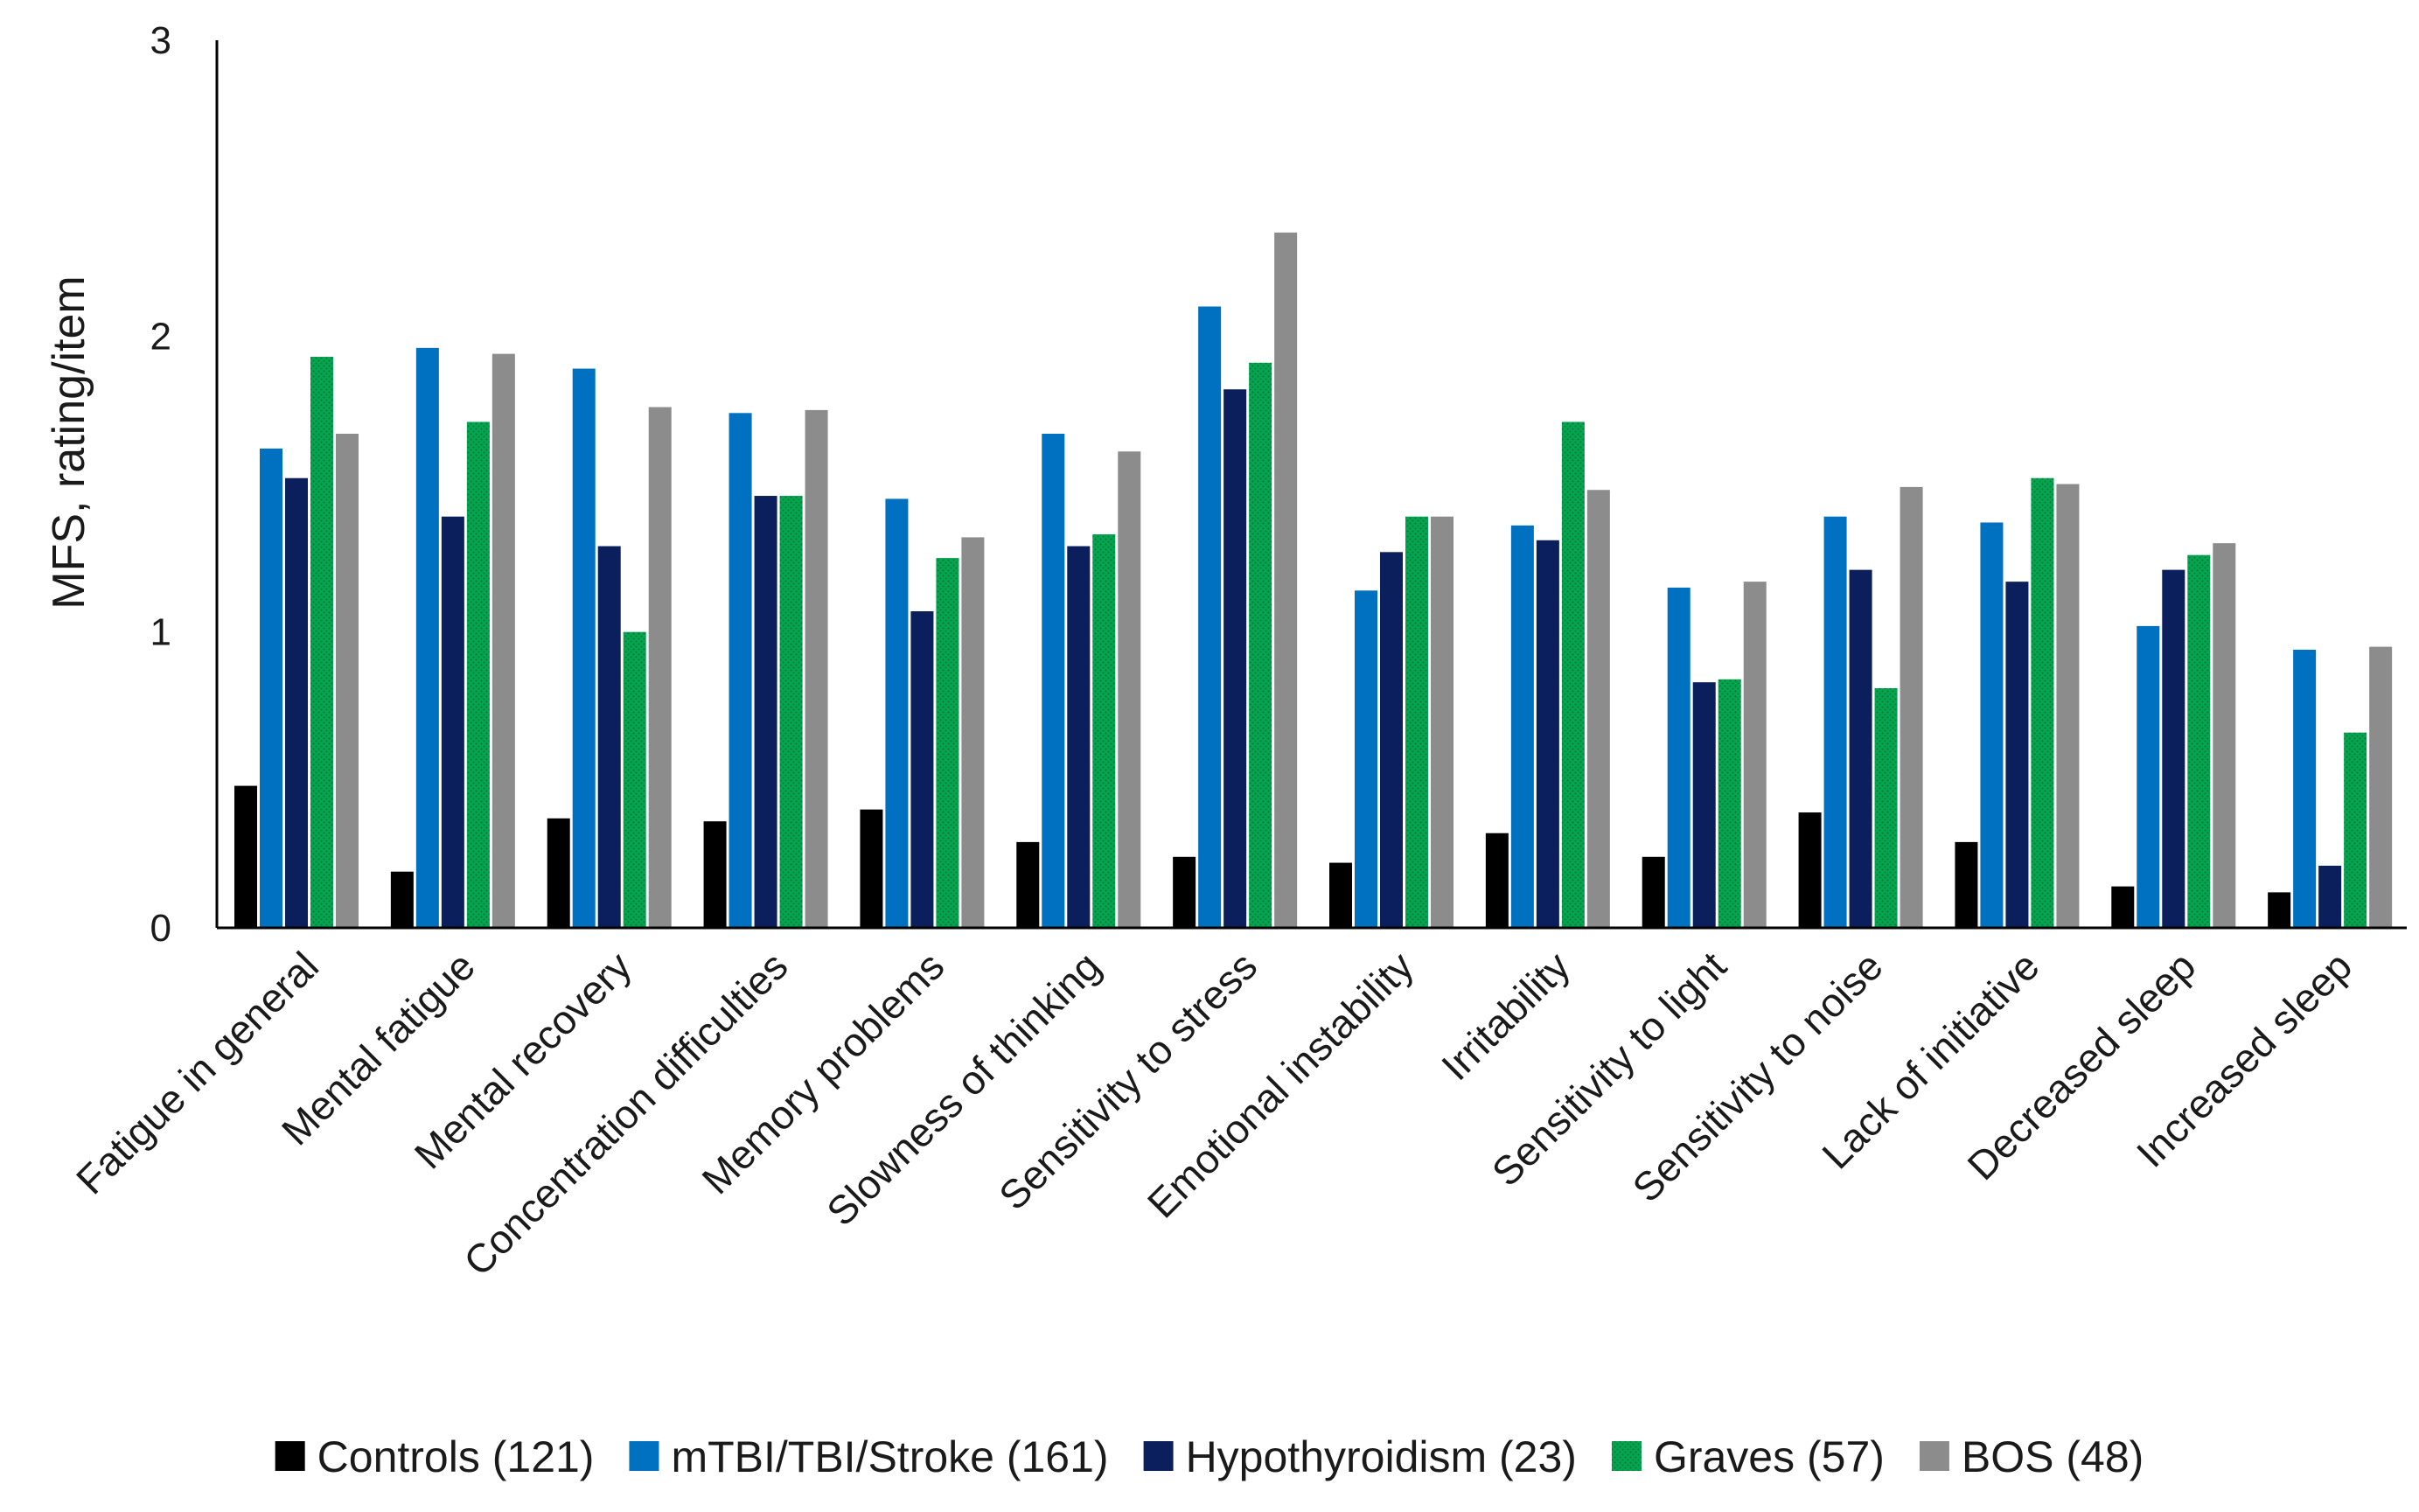 This screenshot has height=1512, width=2419. Describe the element at coordinates (1127, 1081) in the screenshot. I see `x-tick-label: Sensitivity to stress` at that location.